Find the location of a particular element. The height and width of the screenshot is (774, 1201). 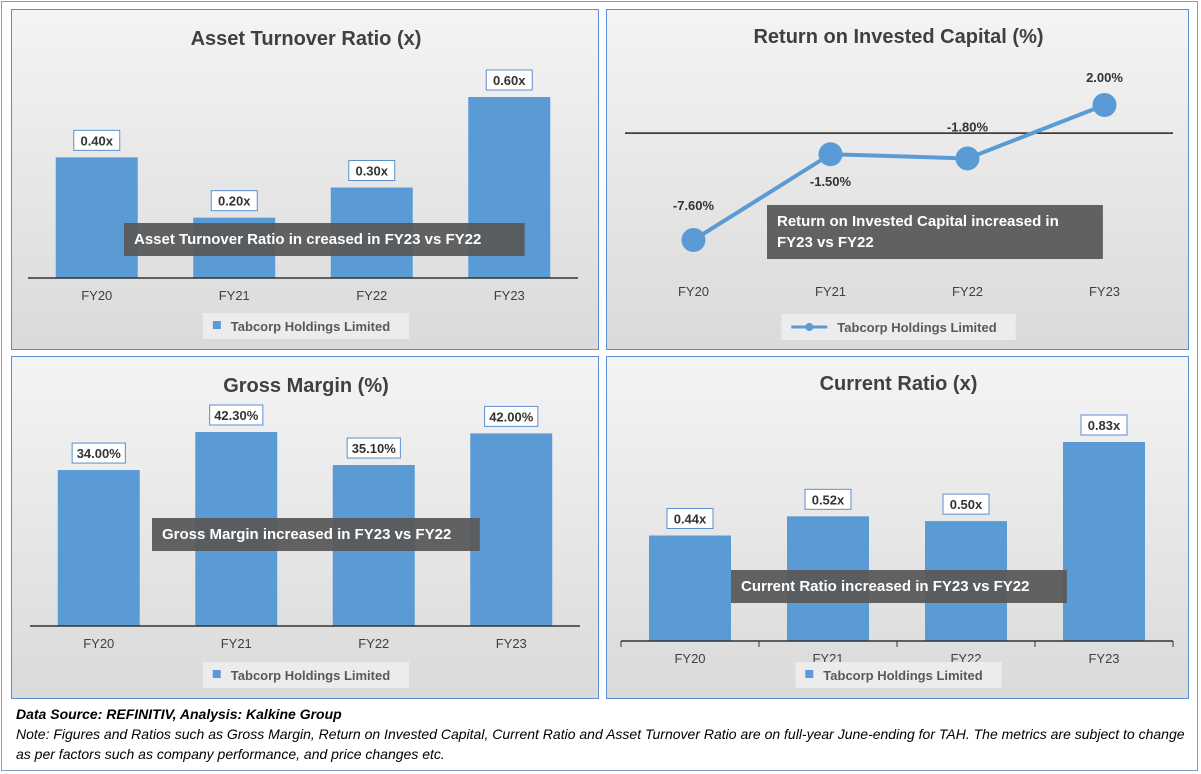

data-point-fy22 is located at coordinates (967, 158).